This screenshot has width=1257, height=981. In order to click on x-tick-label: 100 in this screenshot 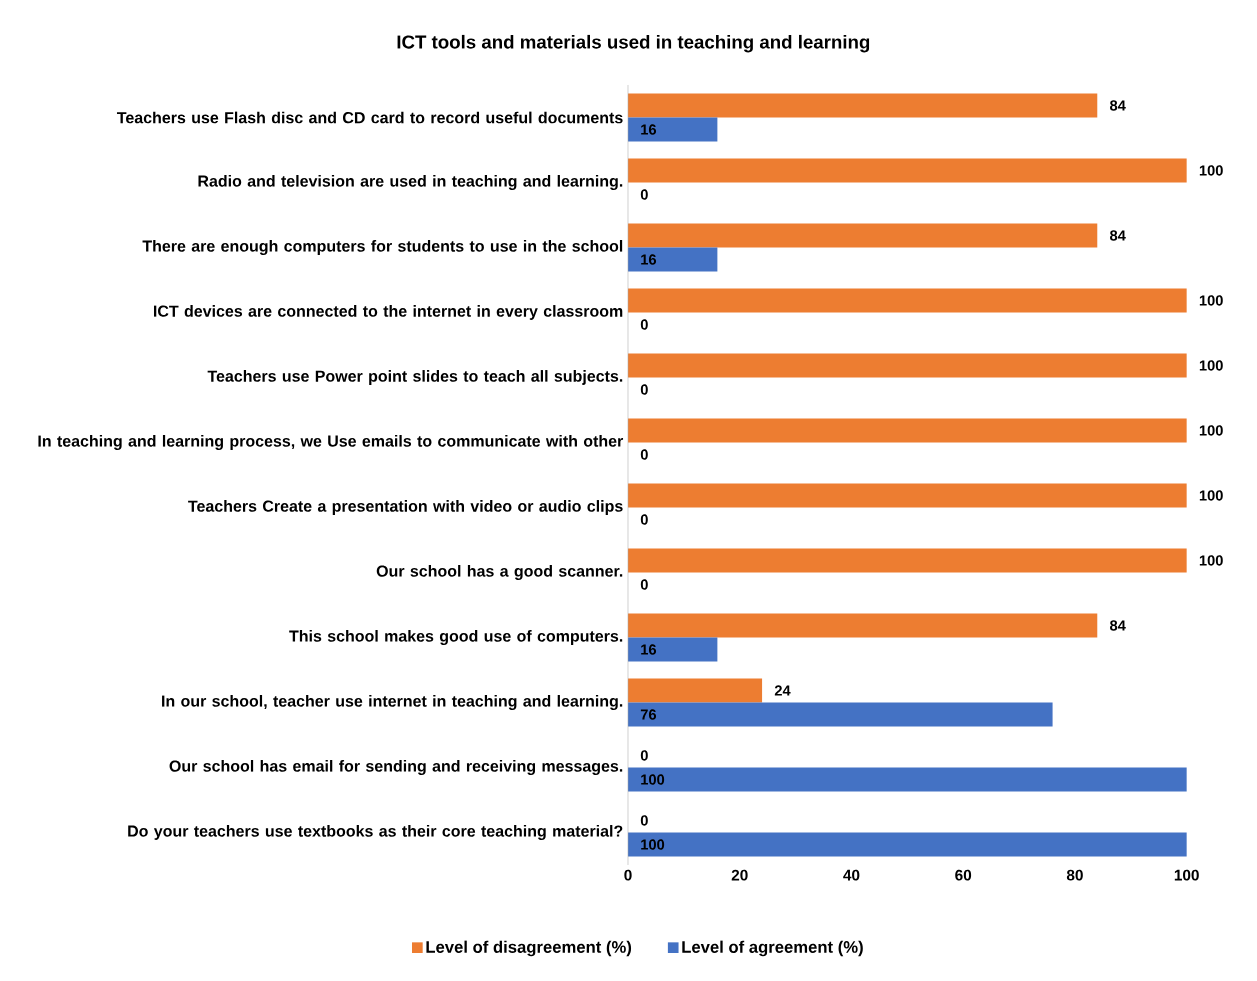, I will do `click(1186, 875)`.